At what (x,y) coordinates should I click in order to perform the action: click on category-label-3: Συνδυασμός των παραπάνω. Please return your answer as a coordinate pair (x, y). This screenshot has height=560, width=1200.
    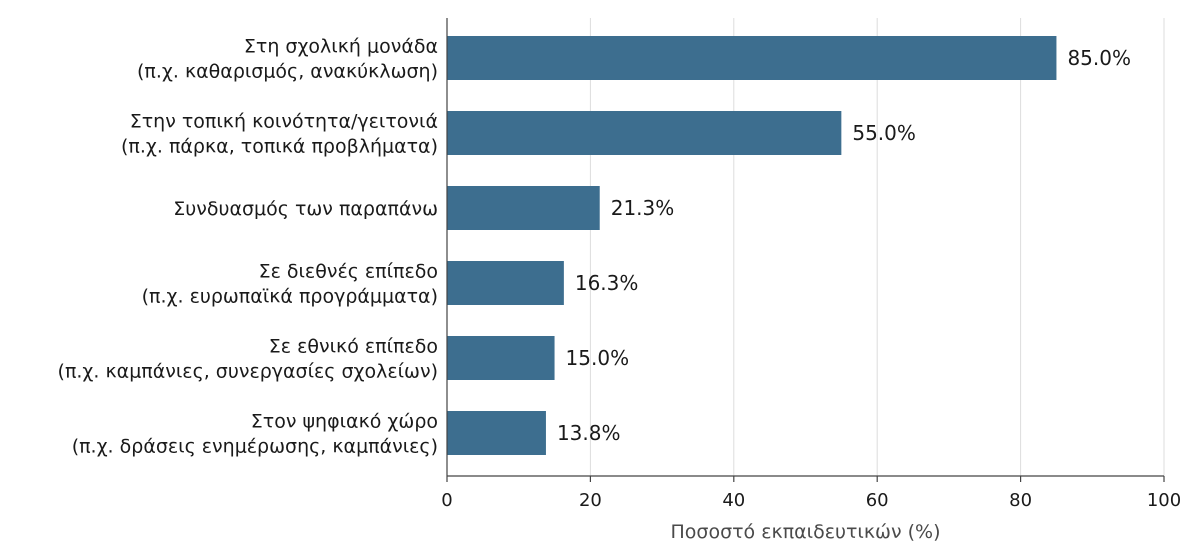
    Looking at the image, I should click on (305, 209).